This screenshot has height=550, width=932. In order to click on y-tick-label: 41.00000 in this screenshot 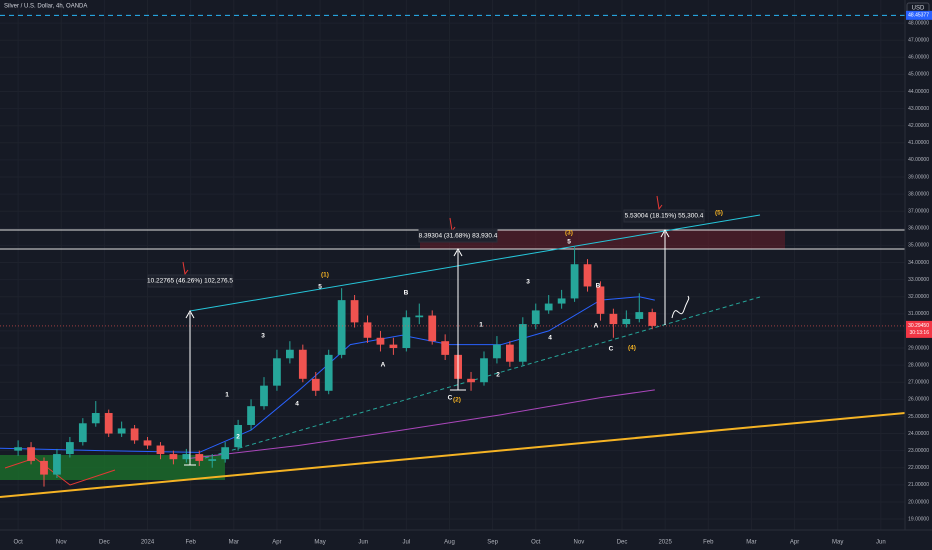, I will do `click(918, 143)`.